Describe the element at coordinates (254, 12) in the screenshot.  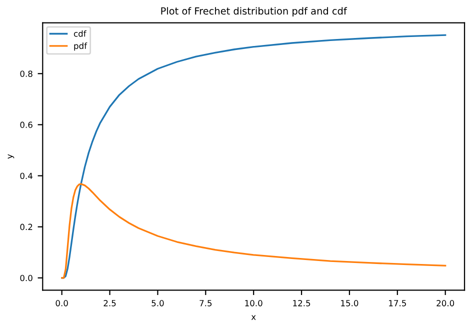
I see `chart-title: Plot of Frechet distribution pdf and cdf` at that location.